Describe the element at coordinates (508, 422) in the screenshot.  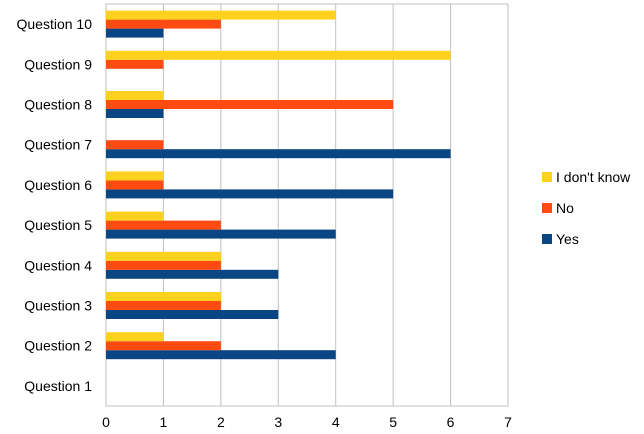
I see `x-tick-label: 7` at that location.